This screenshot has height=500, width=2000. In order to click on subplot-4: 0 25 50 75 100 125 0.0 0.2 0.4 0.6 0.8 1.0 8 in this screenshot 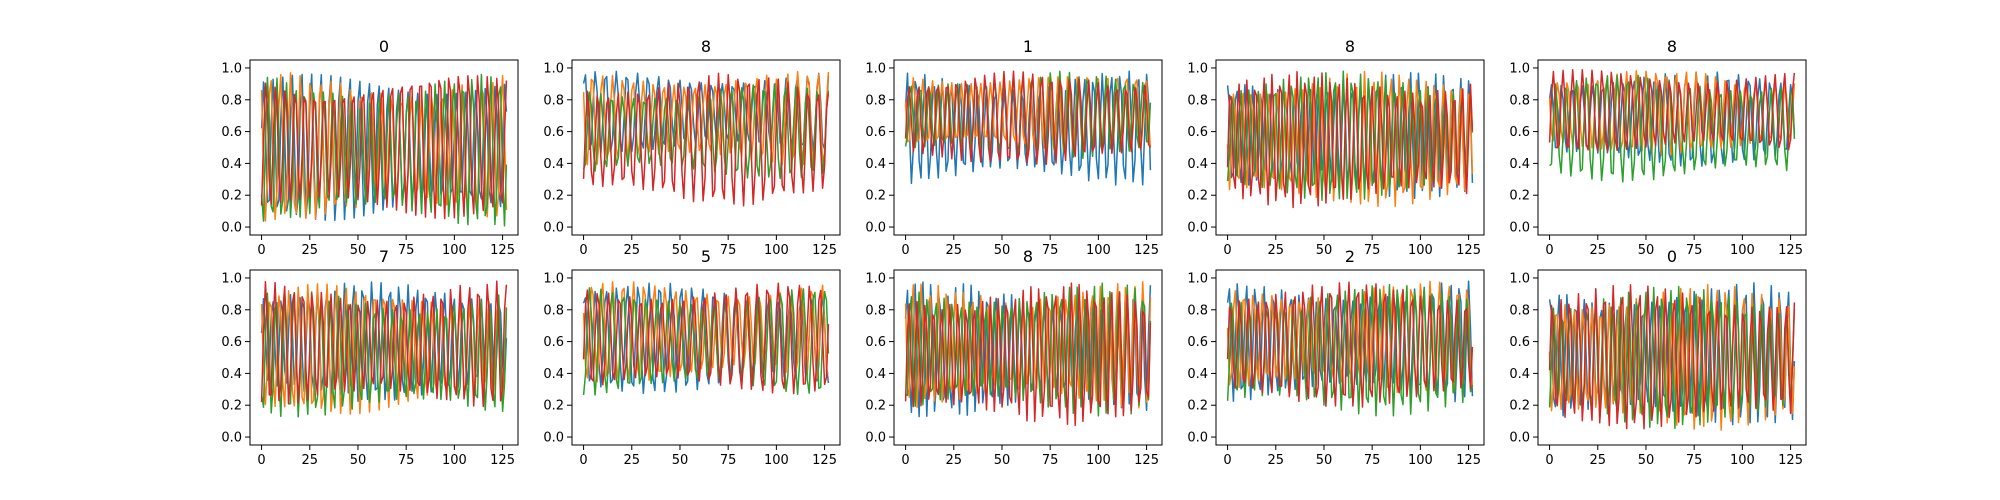, I will do `click(1336, 147)`.